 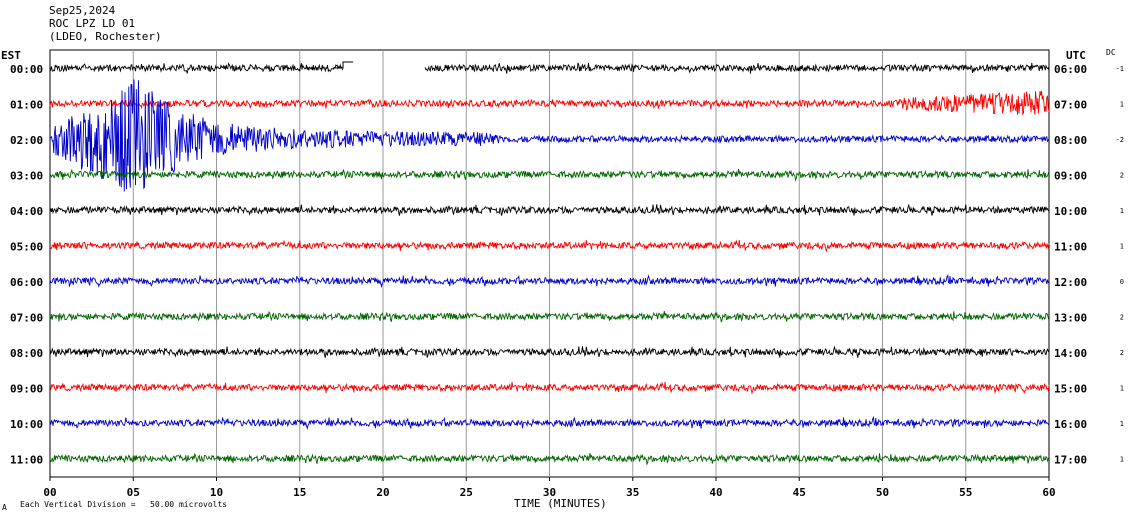 I want to click on row-utc-label: 06:00, so click(x=1070, y=69).